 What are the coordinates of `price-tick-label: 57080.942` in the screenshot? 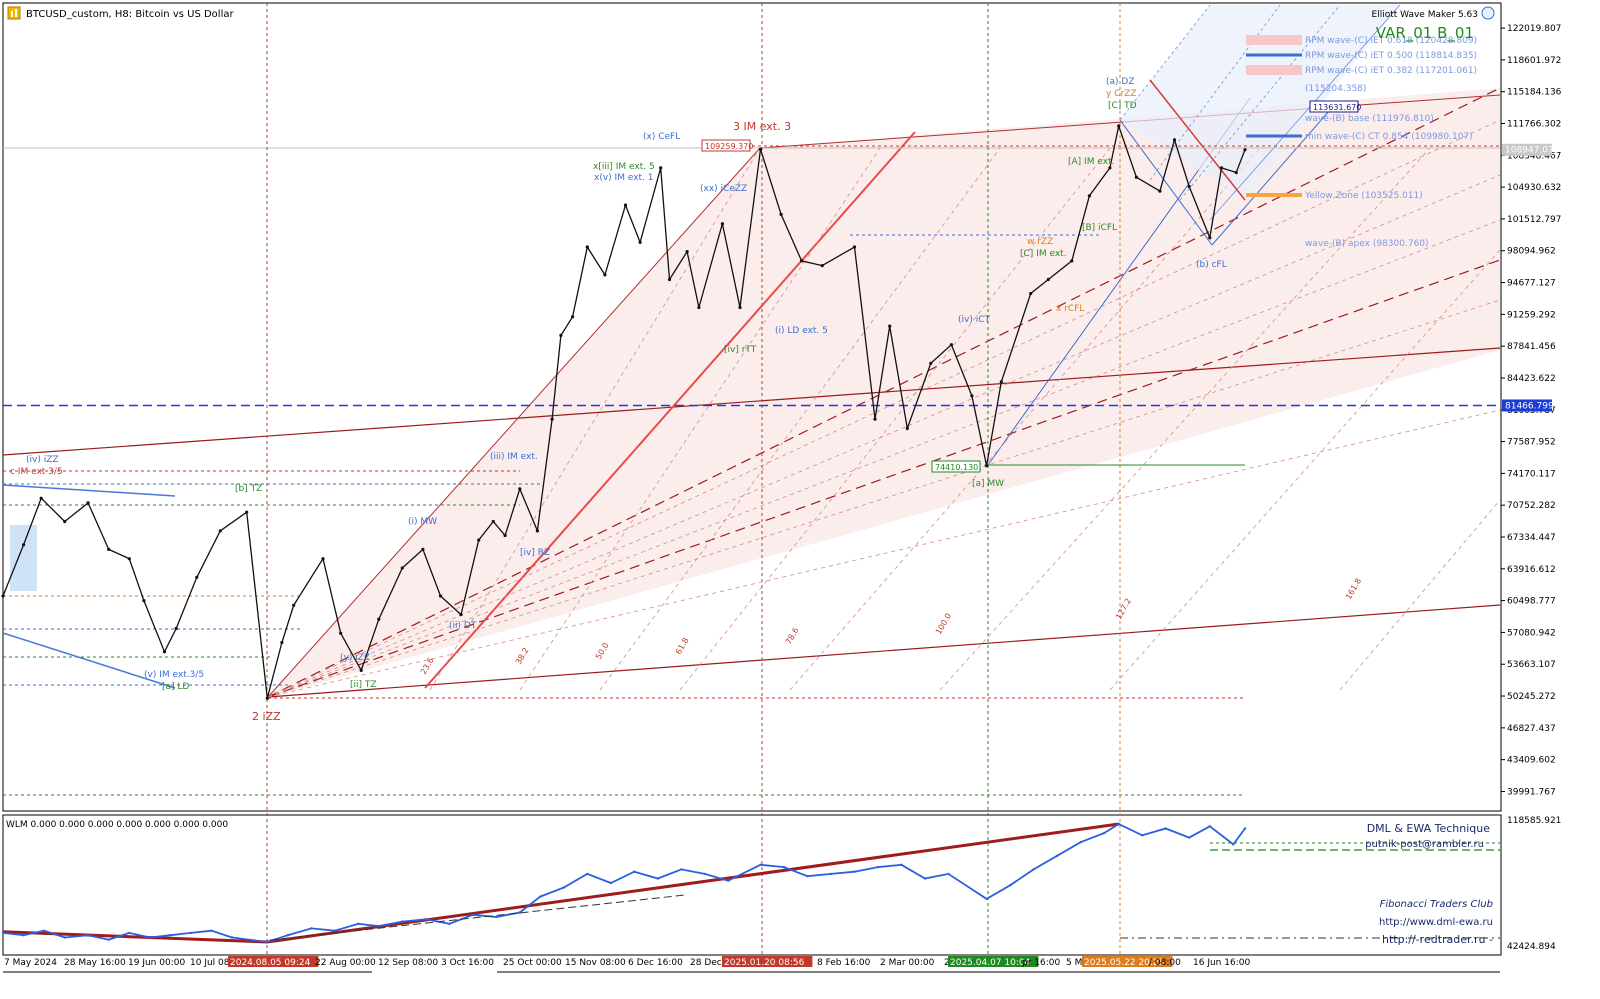 It's located at (1531, 633).